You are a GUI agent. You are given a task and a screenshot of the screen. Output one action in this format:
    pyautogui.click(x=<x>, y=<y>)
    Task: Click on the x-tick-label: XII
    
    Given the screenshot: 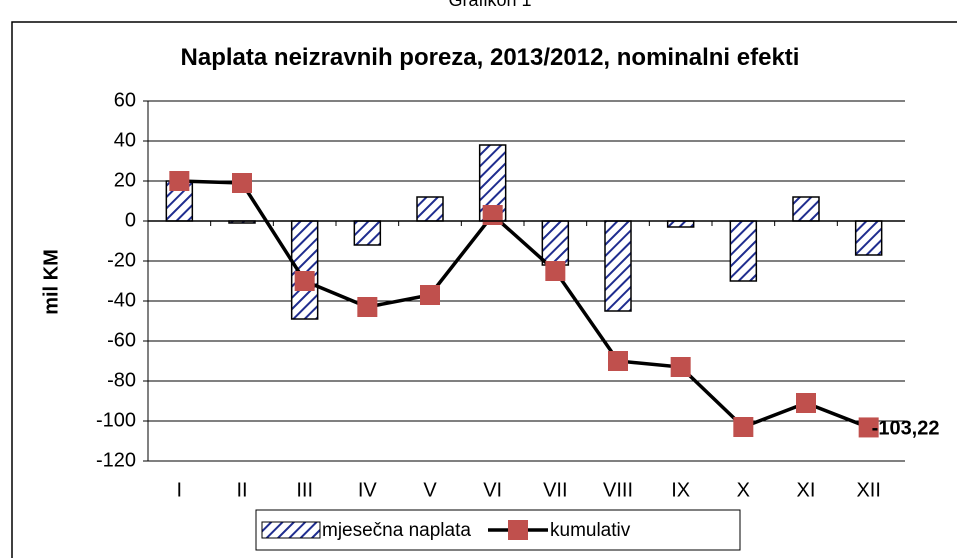 What is the action you would take?
    pyautogui.click(x=868, y=490)
    